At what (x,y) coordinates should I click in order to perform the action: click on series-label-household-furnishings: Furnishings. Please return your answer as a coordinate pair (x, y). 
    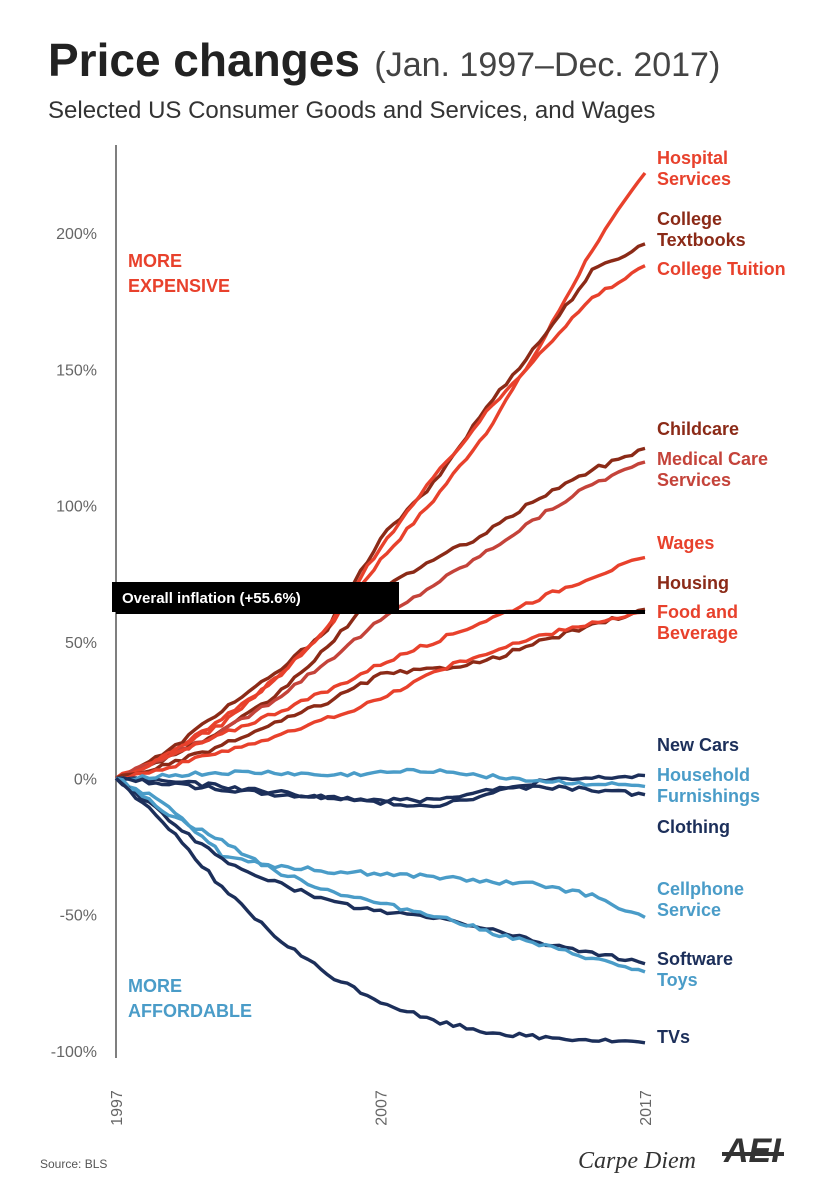
    Looking at the image, I should click on (708, 796).